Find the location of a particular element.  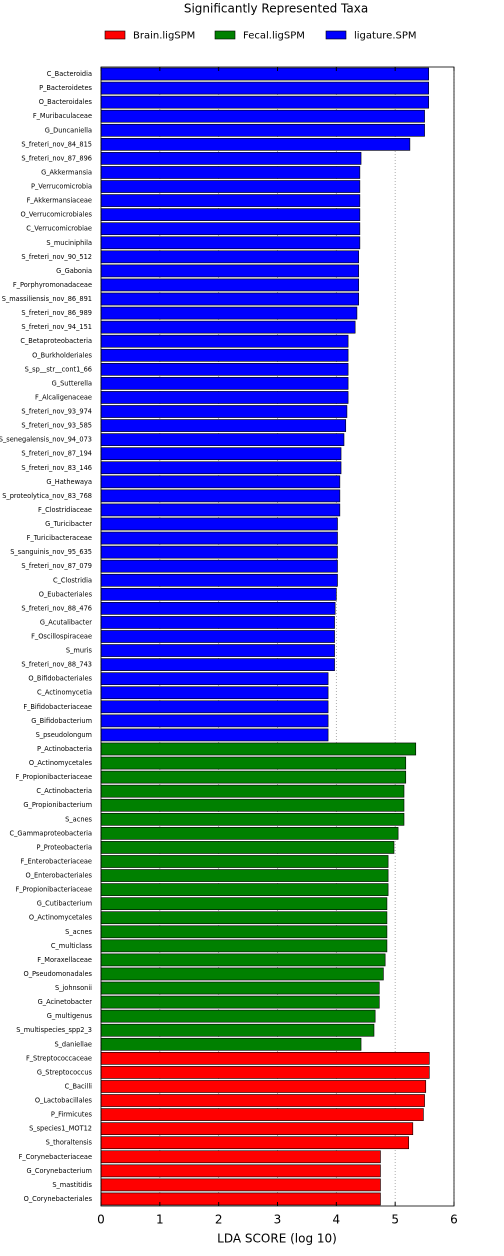

y-tick-label: P_Bacteroidetes is located at coordinates (65, 88).